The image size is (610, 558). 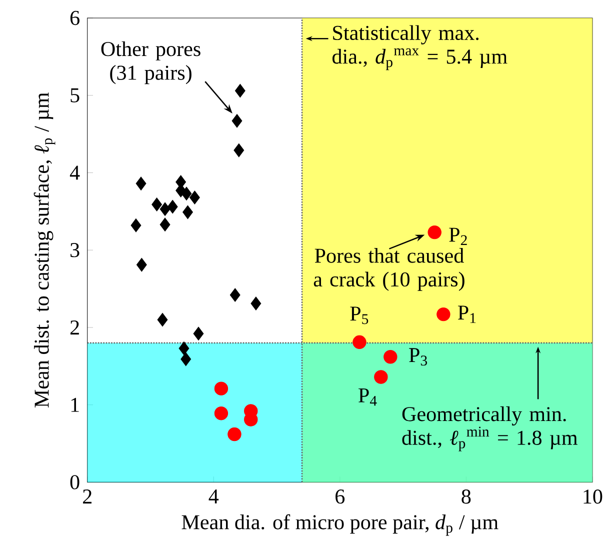 What do you see at coordinates (418, 357) in the screenshot?
I see `annotation: P$_{3}$` at bounding box center [418, 357].